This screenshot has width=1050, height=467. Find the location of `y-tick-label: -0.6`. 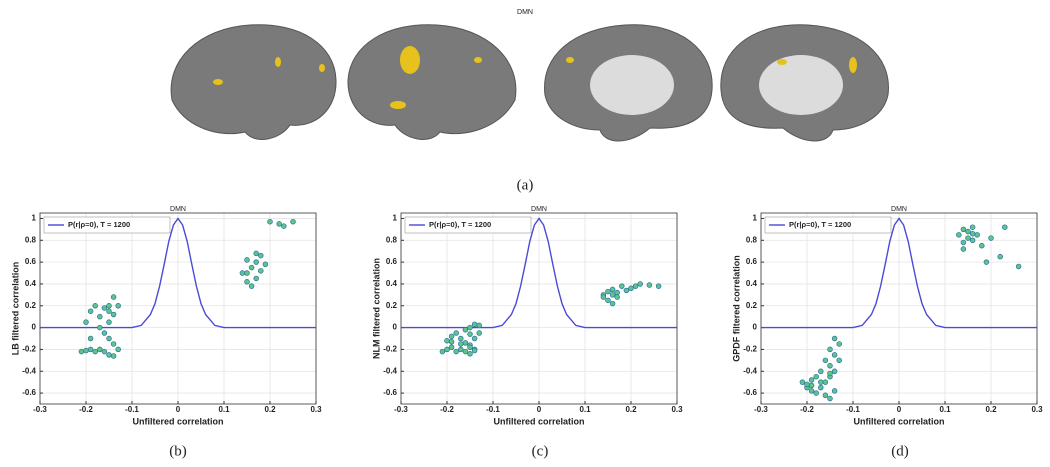

y-tick-label: -0.6 is located at coordinates (750, 392).